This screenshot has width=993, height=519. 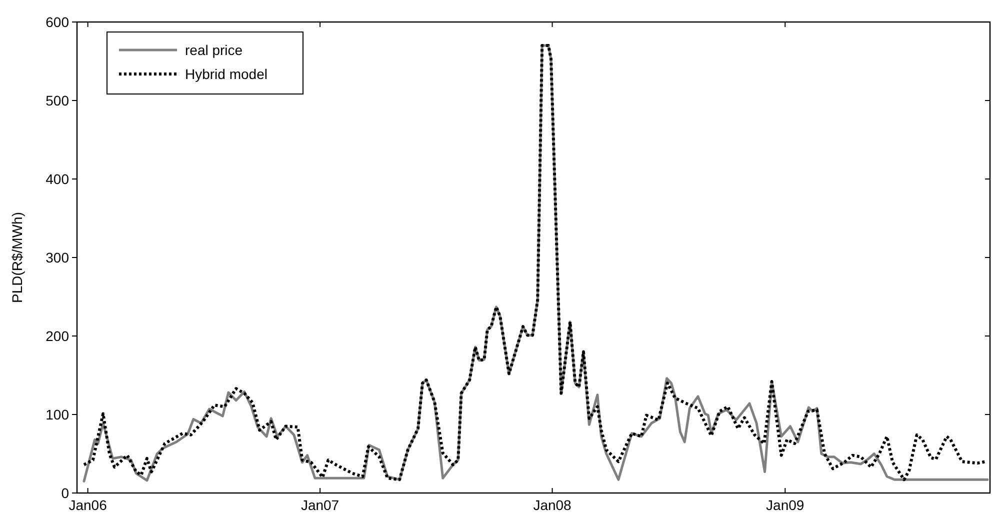 I want to click on y-tick-label: 500, so click(x=58, y=100).